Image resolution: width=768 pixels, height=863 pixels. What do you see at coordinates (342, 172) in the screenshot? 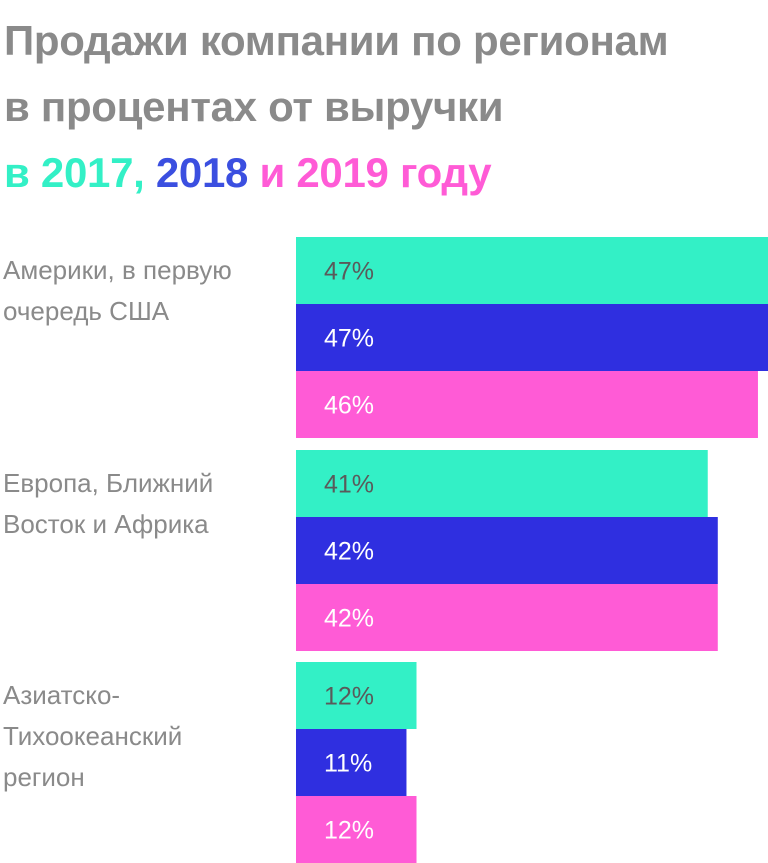
I see `title-year-2019: 2019` at bounding box center [342, 172].